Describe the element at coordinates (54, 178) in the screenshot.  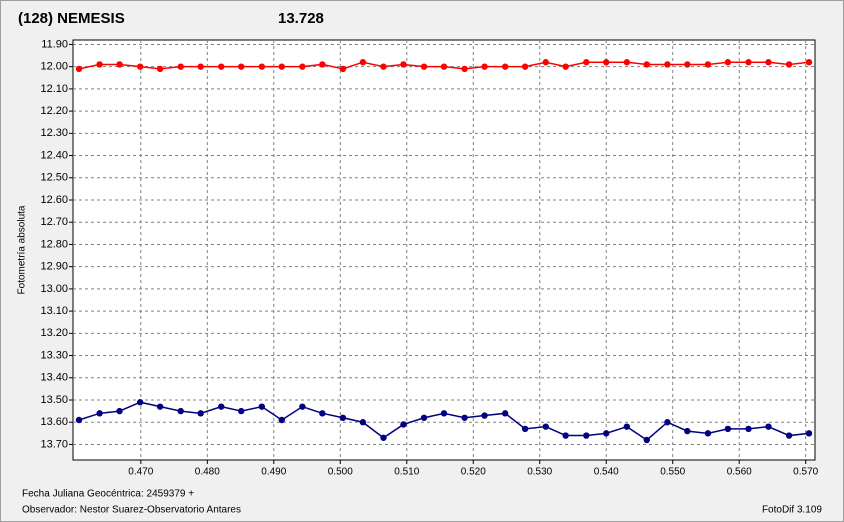
I see `y-tick-label: 12.50` at that location.